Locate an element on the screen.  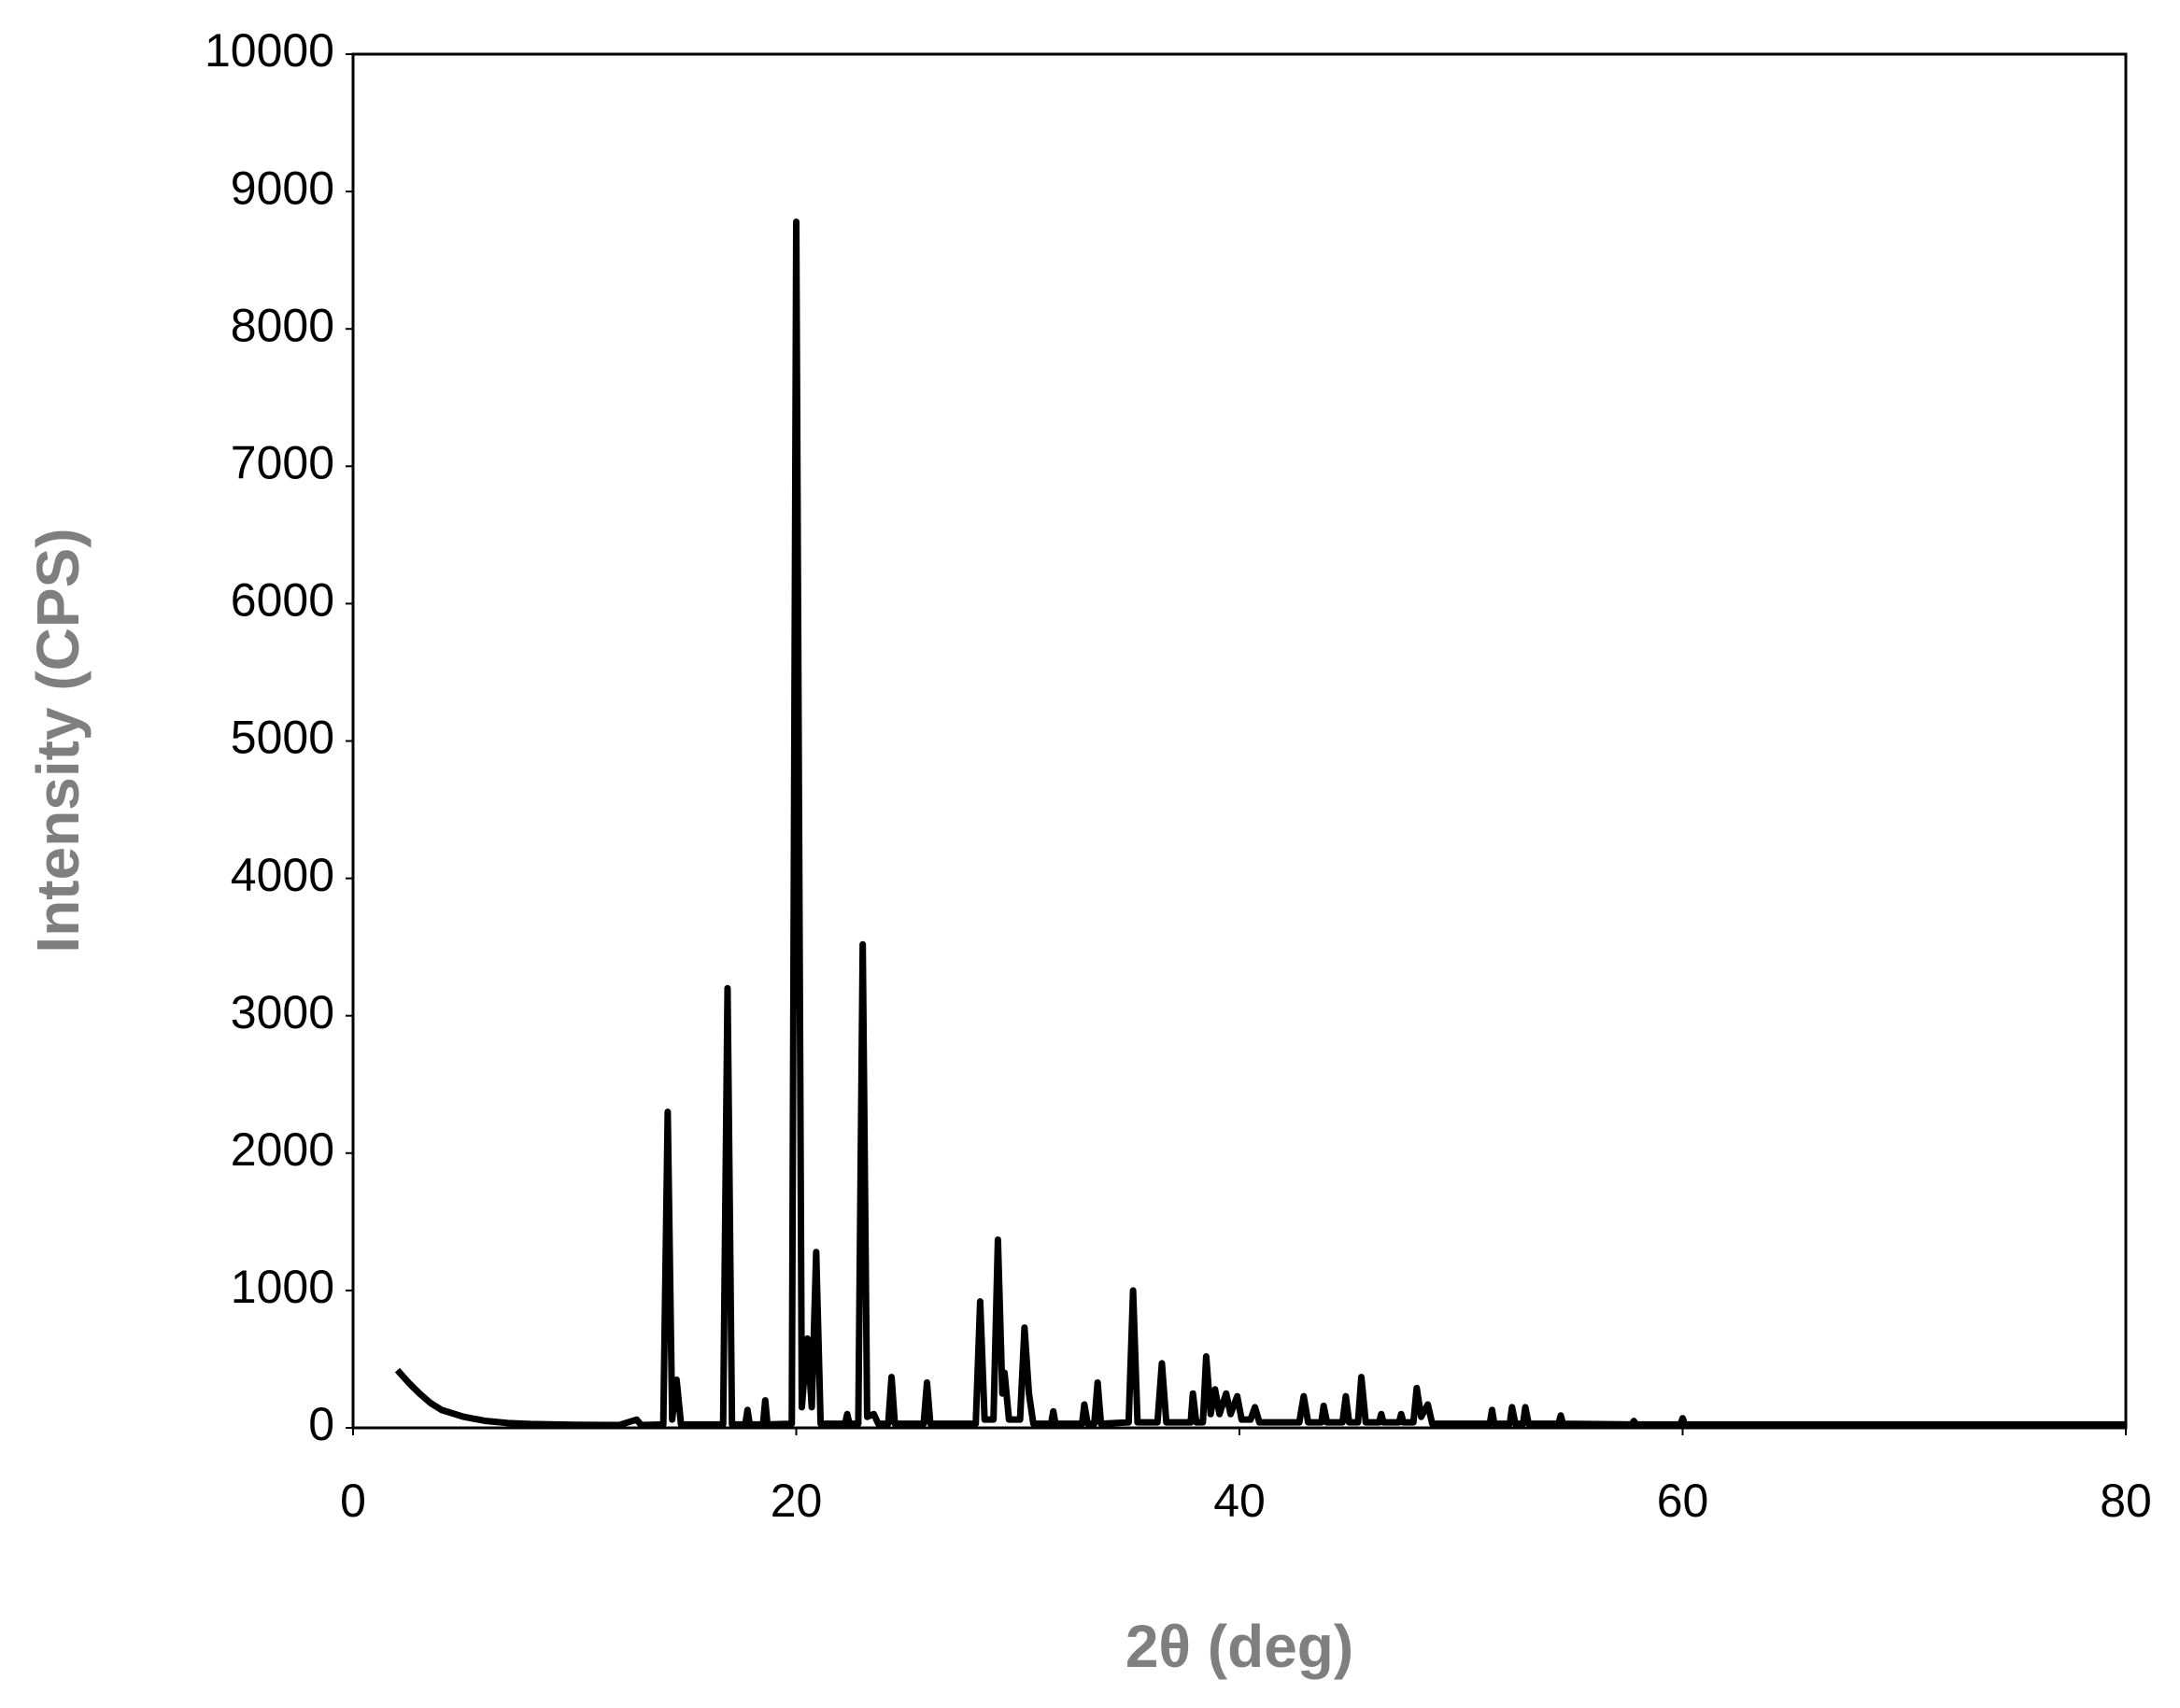
y-tick-label: 0 is located at coordinates (321, 1424).